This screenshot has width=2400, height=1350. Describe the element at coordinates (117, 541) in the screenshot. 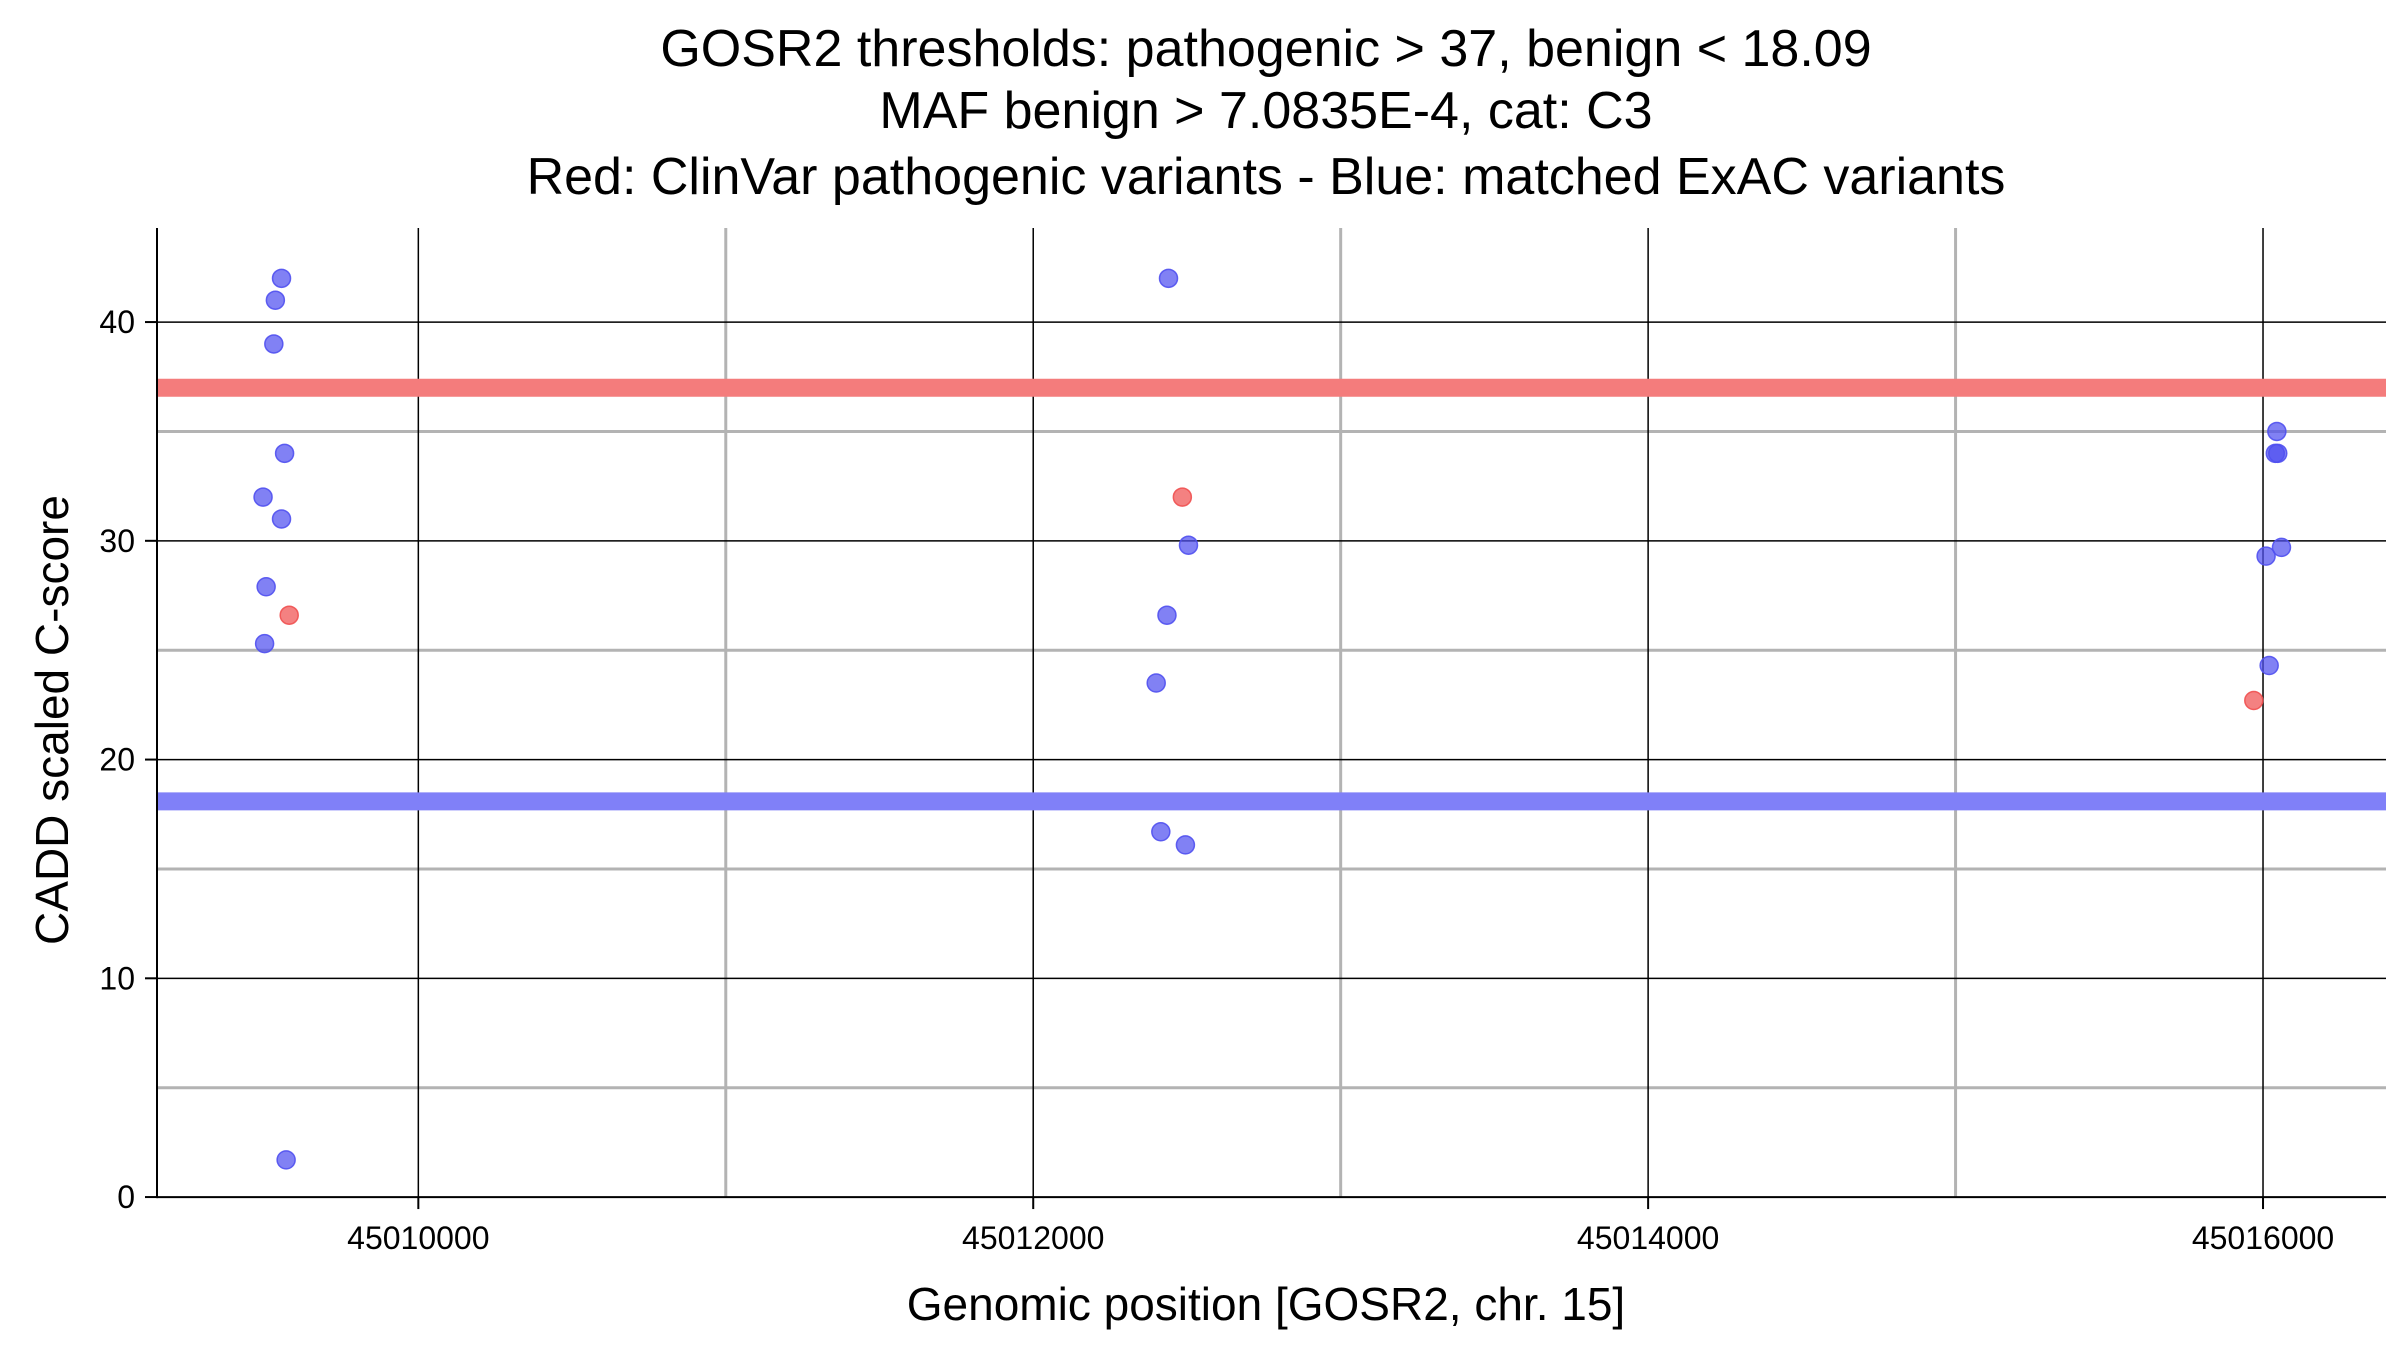

I see `y-tick-label: 30` at that location.